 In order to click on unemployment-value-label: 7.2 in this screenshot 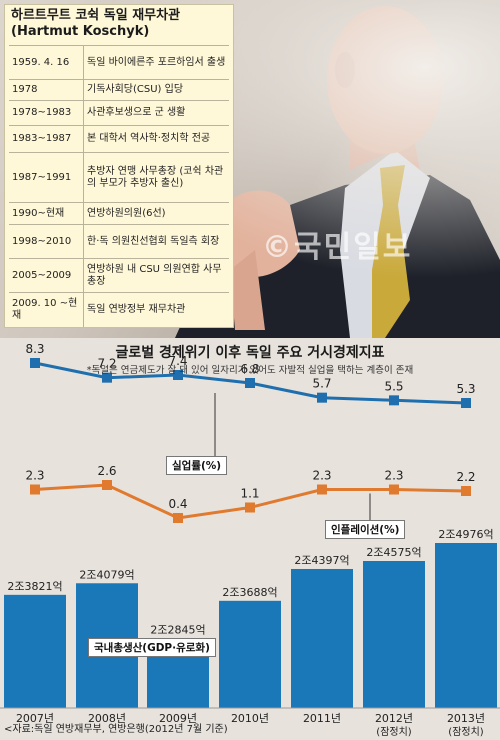, I will do `click(106, 364)`.